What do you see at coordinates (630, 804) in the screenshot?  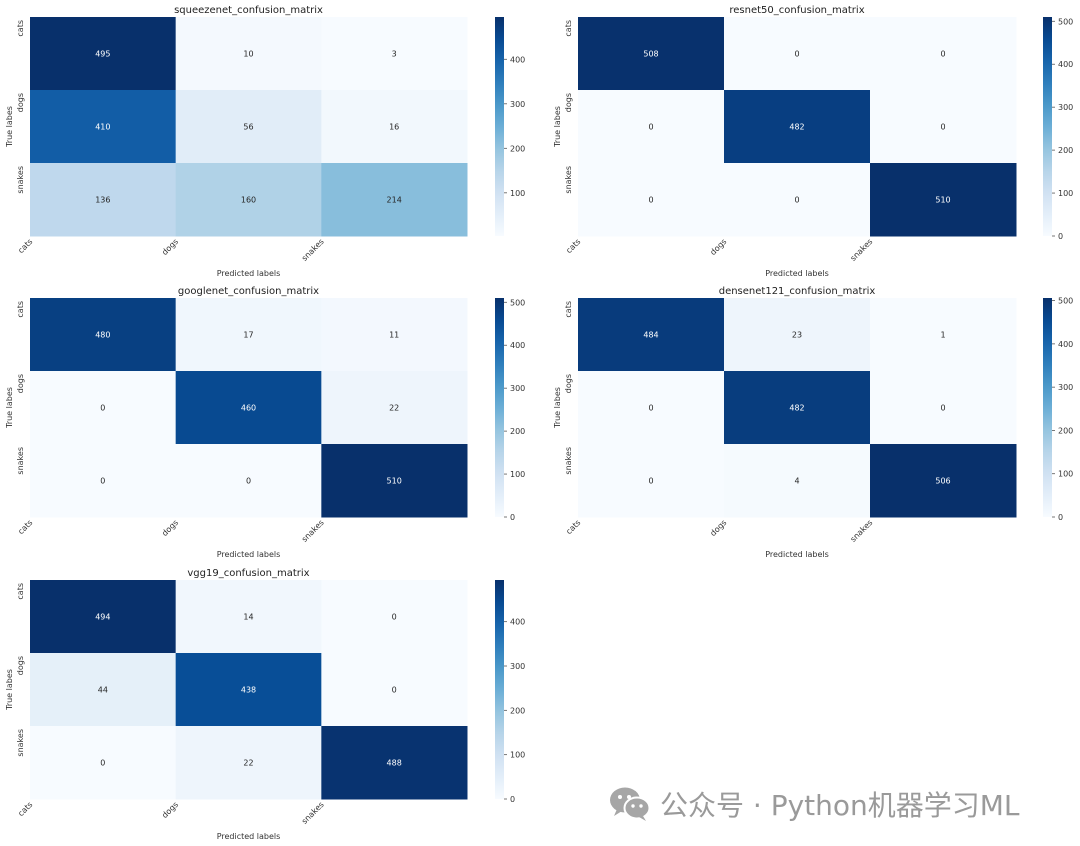 I see `wechat-icon` at bounding box center [630, 804].